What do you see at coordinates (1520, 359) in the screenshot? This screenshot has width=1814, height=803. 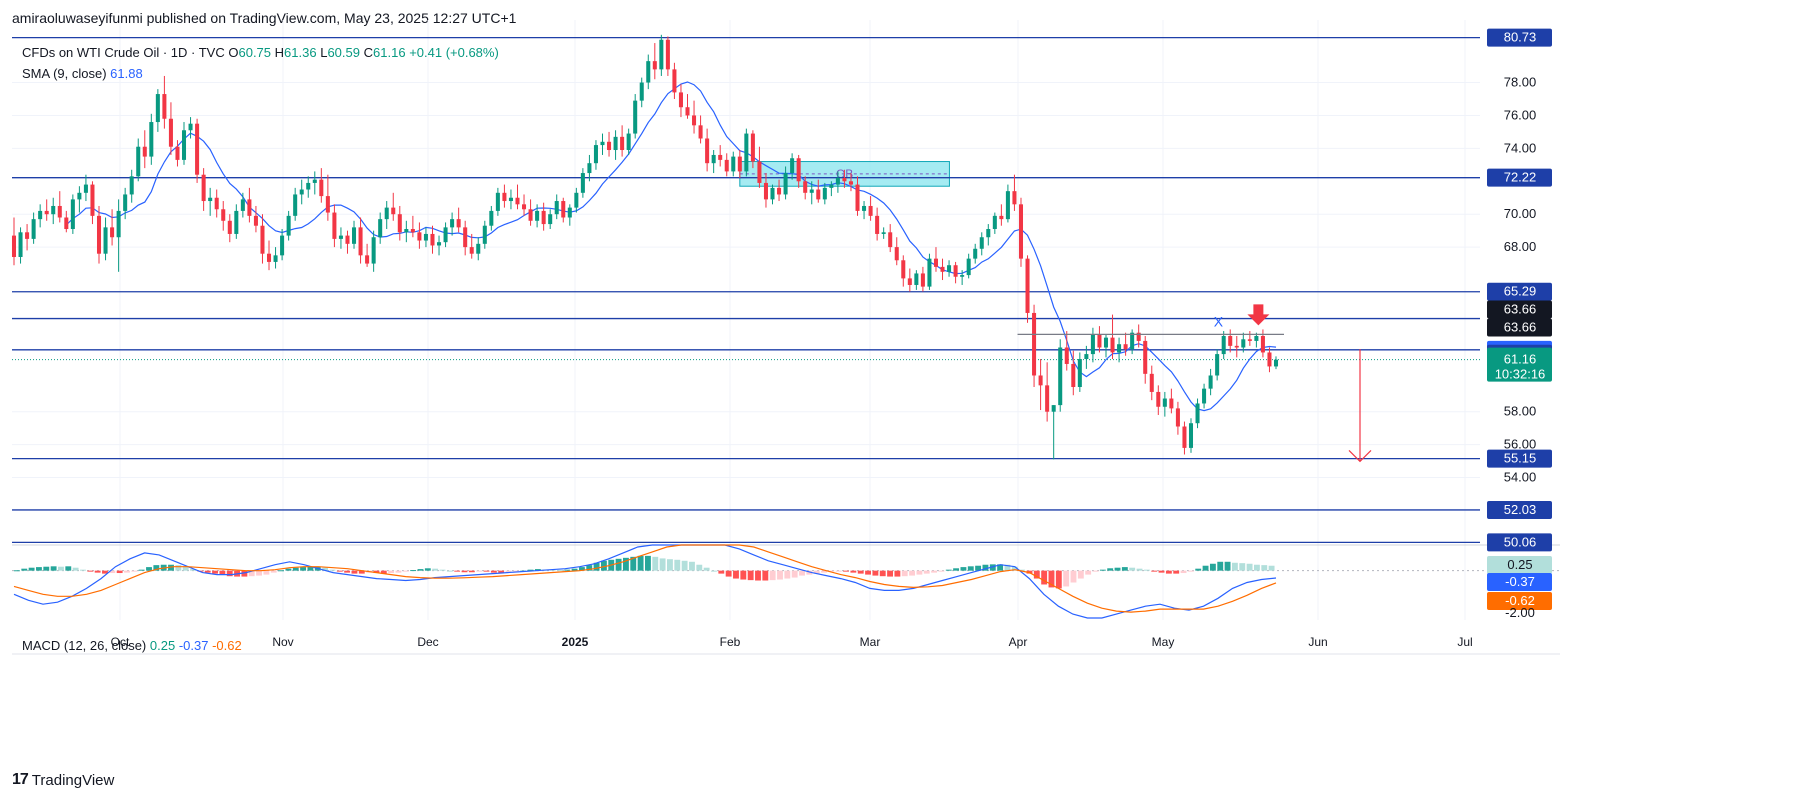 I see `current-price-label: 61.16` at bounding box center [1520, 359].